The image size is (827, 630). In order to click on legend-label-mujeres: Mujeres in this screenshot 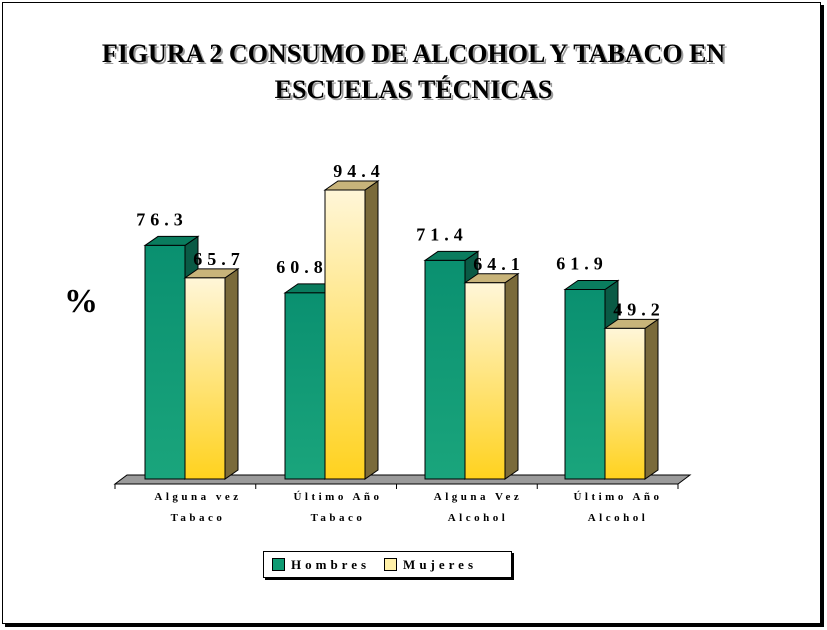, I will do `click(440, 564)`.